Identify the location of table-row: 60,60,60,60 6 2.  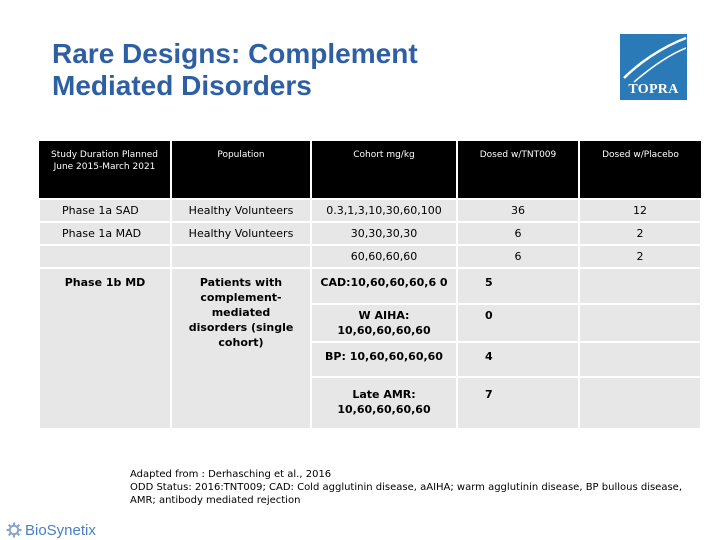
(370, 256).